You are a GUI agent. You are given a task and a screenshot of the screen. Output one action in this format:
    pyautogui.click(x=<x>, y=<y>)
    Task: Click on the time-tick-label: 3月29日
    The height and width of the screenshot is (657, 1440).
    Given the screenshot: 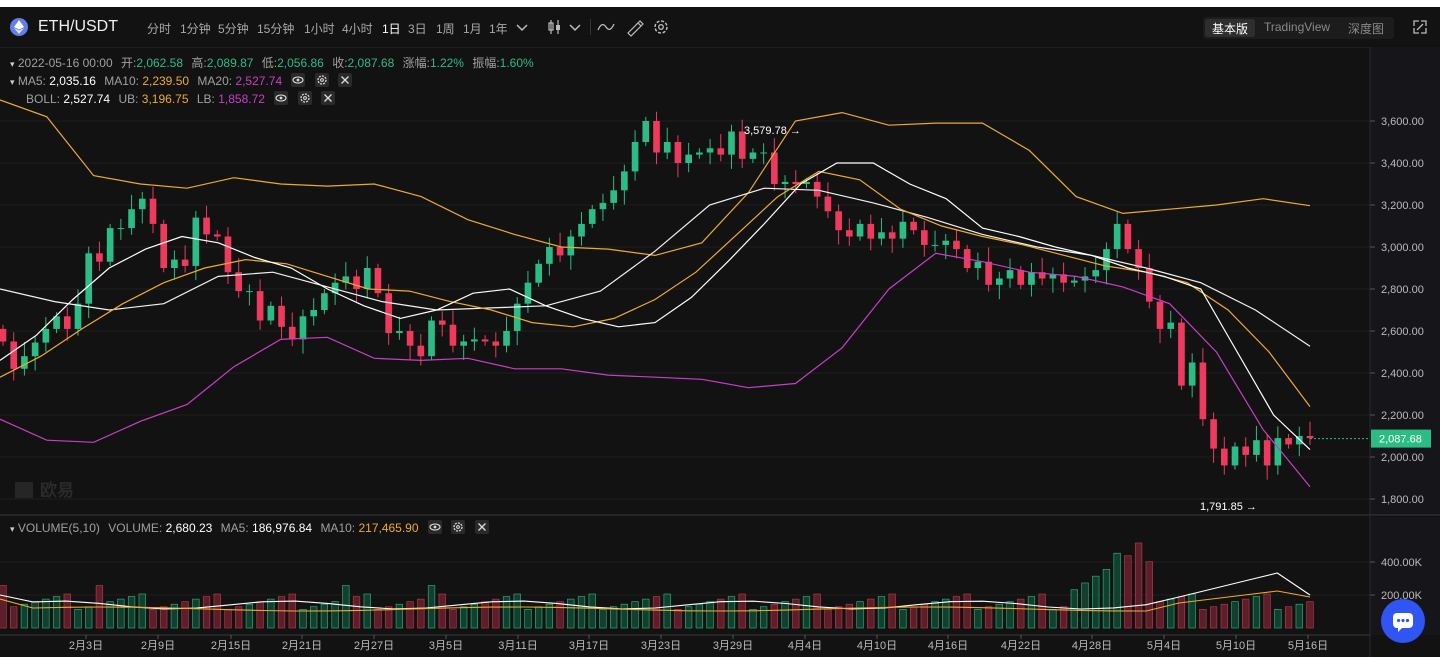 What is the action you would take?
    pyautogui.click(x=733, y=646)
    